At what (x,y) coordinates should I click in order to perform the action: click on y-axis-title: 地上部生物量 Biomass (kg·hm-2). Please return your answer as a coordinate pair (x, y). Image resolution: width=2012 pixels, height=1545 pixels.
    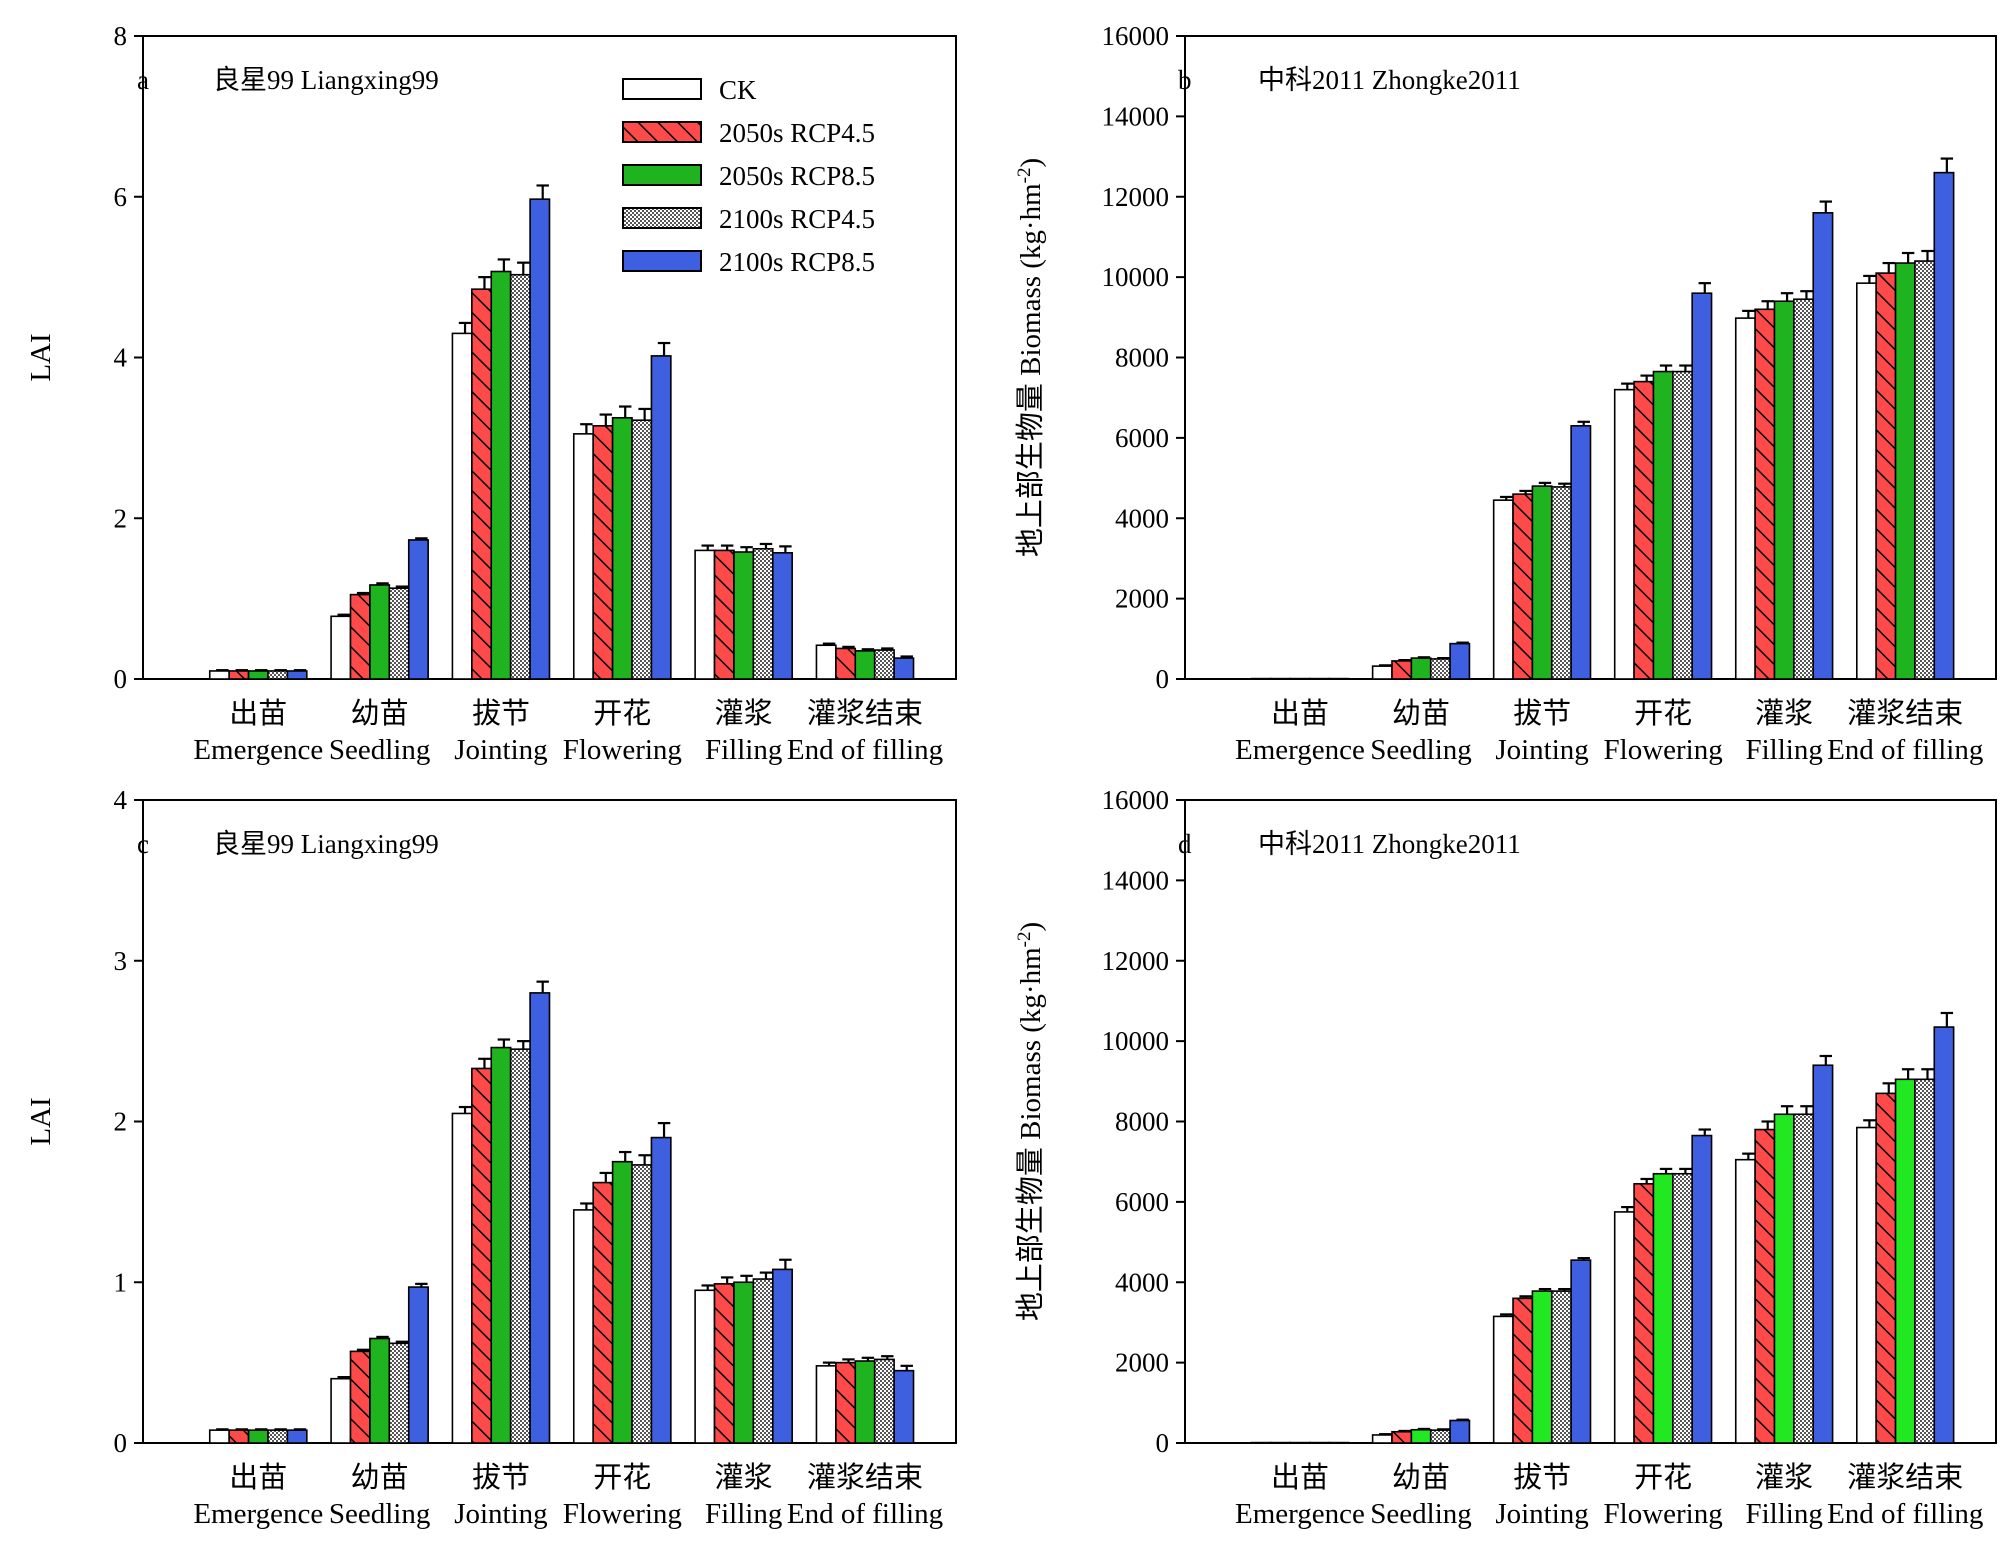
    Looking at the image, I should click on (1030, 1121).